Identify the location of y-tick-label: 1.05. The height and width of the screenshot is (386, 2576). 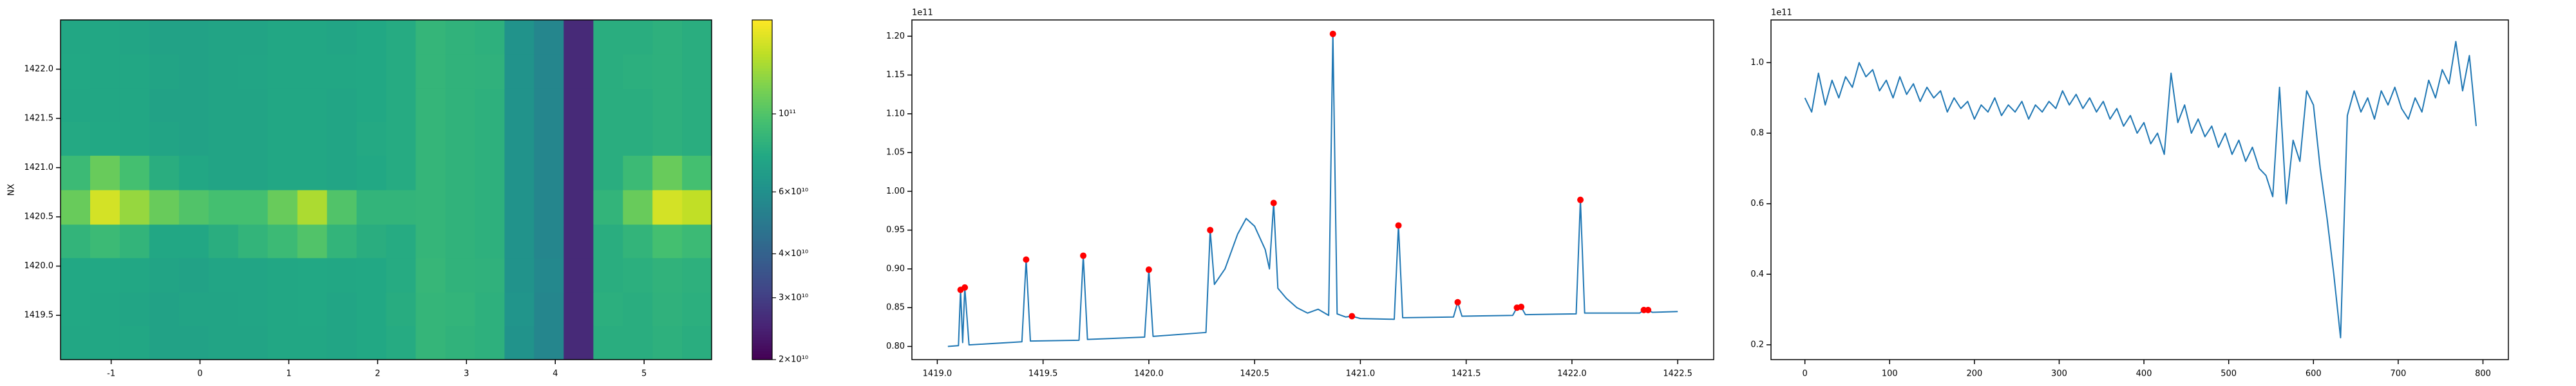
(895, 153).